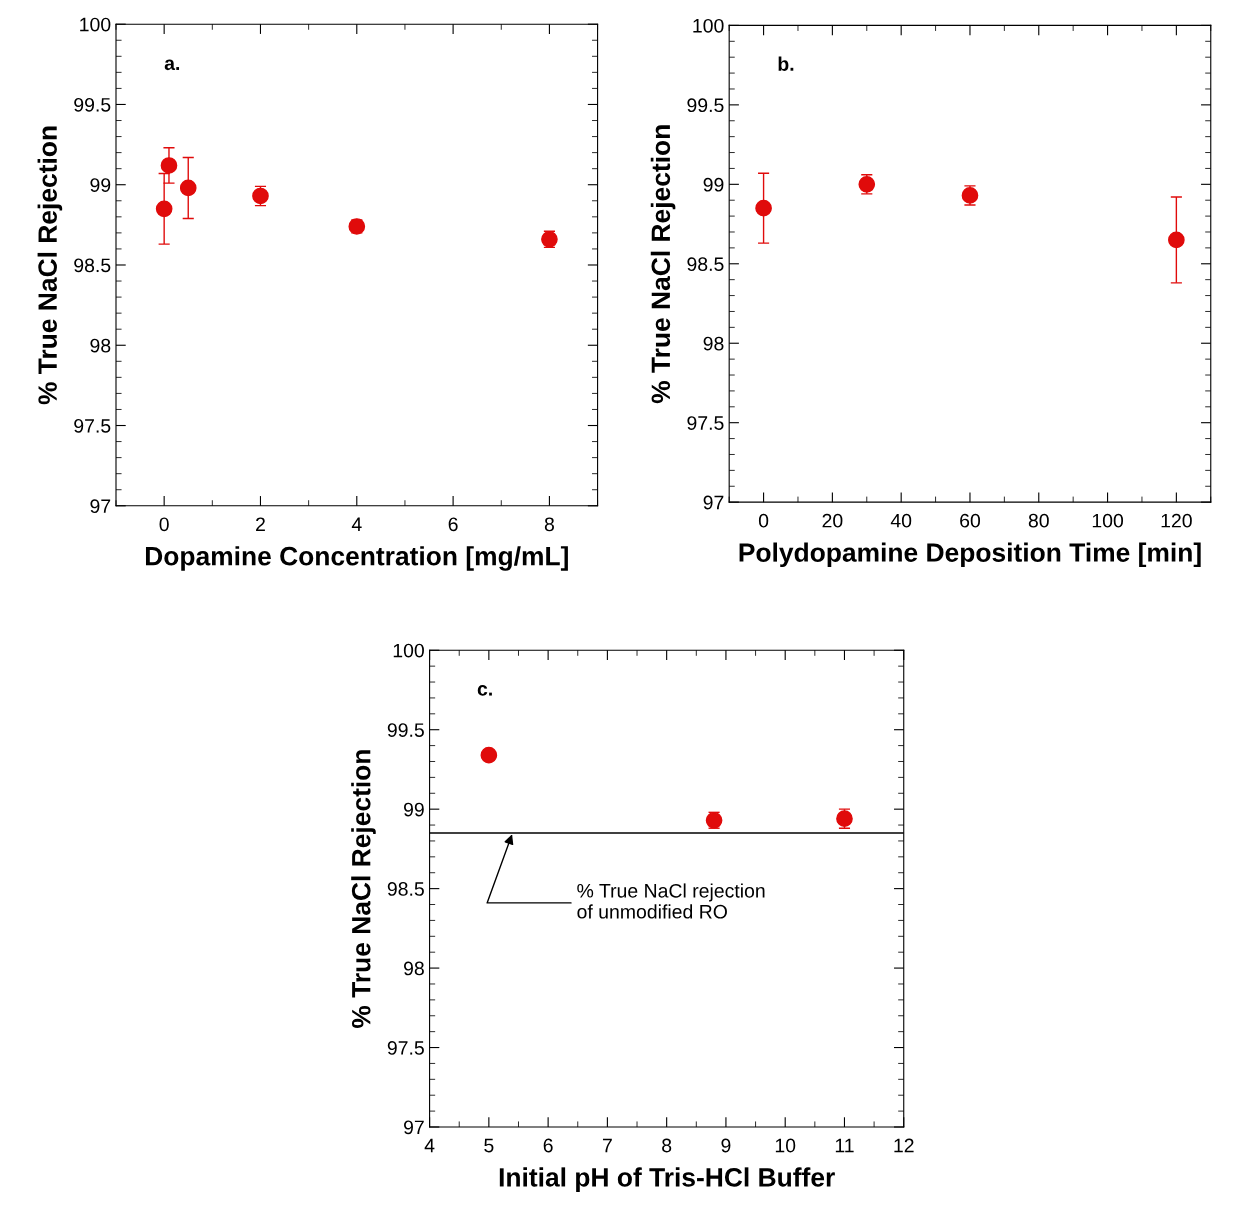 This screenshot has height=1210, width=1238. I want to click on x-tick-label: 7, so click(607, 1145).